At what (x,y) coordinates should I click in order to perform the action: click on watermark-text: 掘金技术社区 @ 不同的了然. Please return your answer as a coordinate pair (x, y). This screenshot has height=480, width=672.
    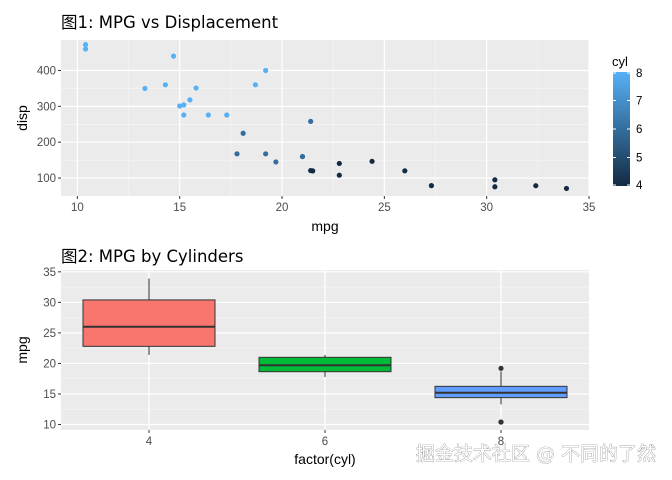
    Looking at the image, I should click on (536, 454).